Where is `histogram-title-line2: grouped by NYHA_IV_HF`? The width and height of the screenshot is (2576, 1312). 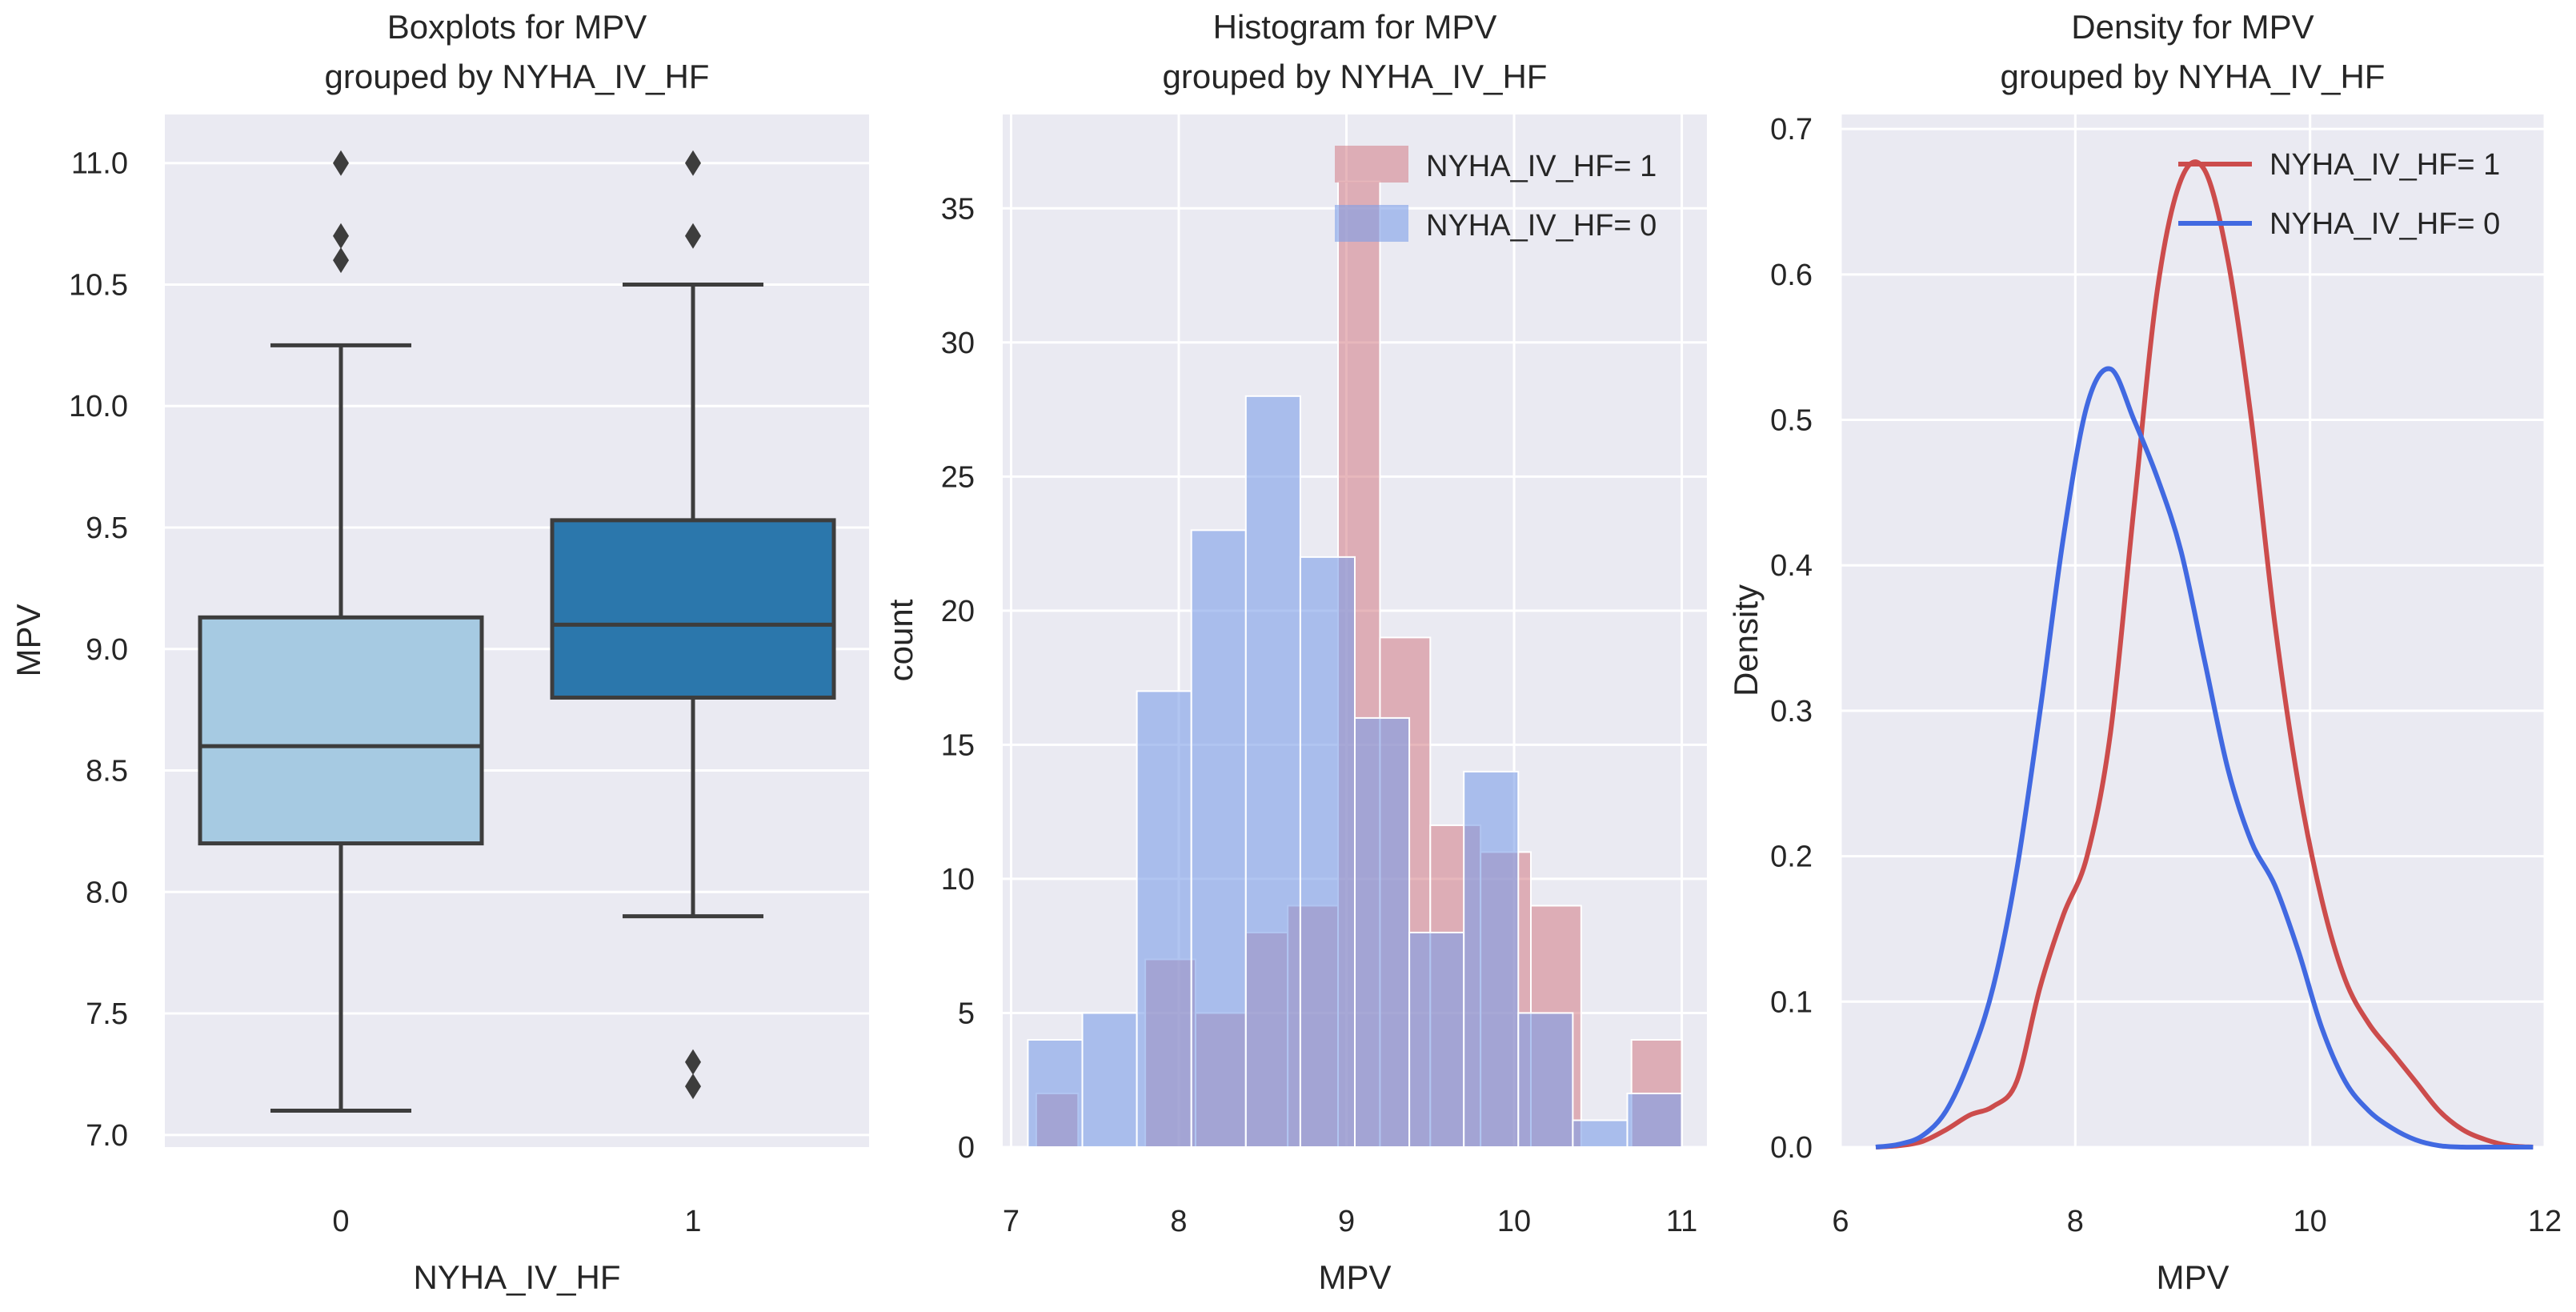 histogram-title-line2: grouped by NYHA_IV_HF is located at coordinates (1355, 76).